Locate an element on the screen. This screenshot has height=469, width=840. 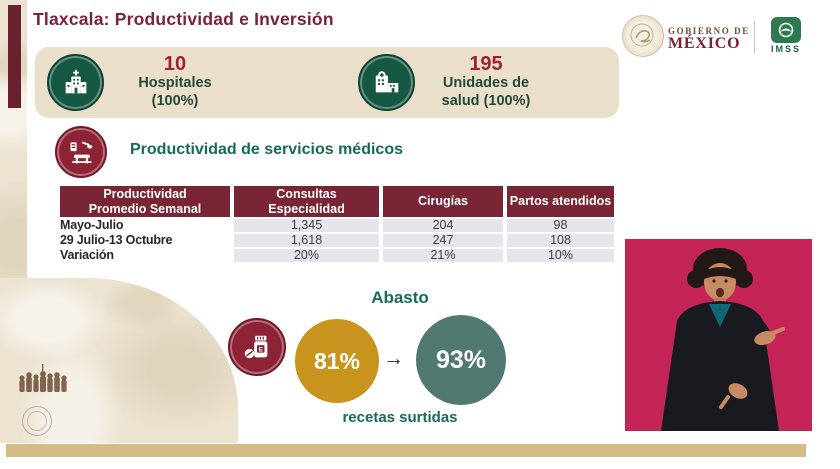
health-unit-icon is located at coordinates (386, 82).